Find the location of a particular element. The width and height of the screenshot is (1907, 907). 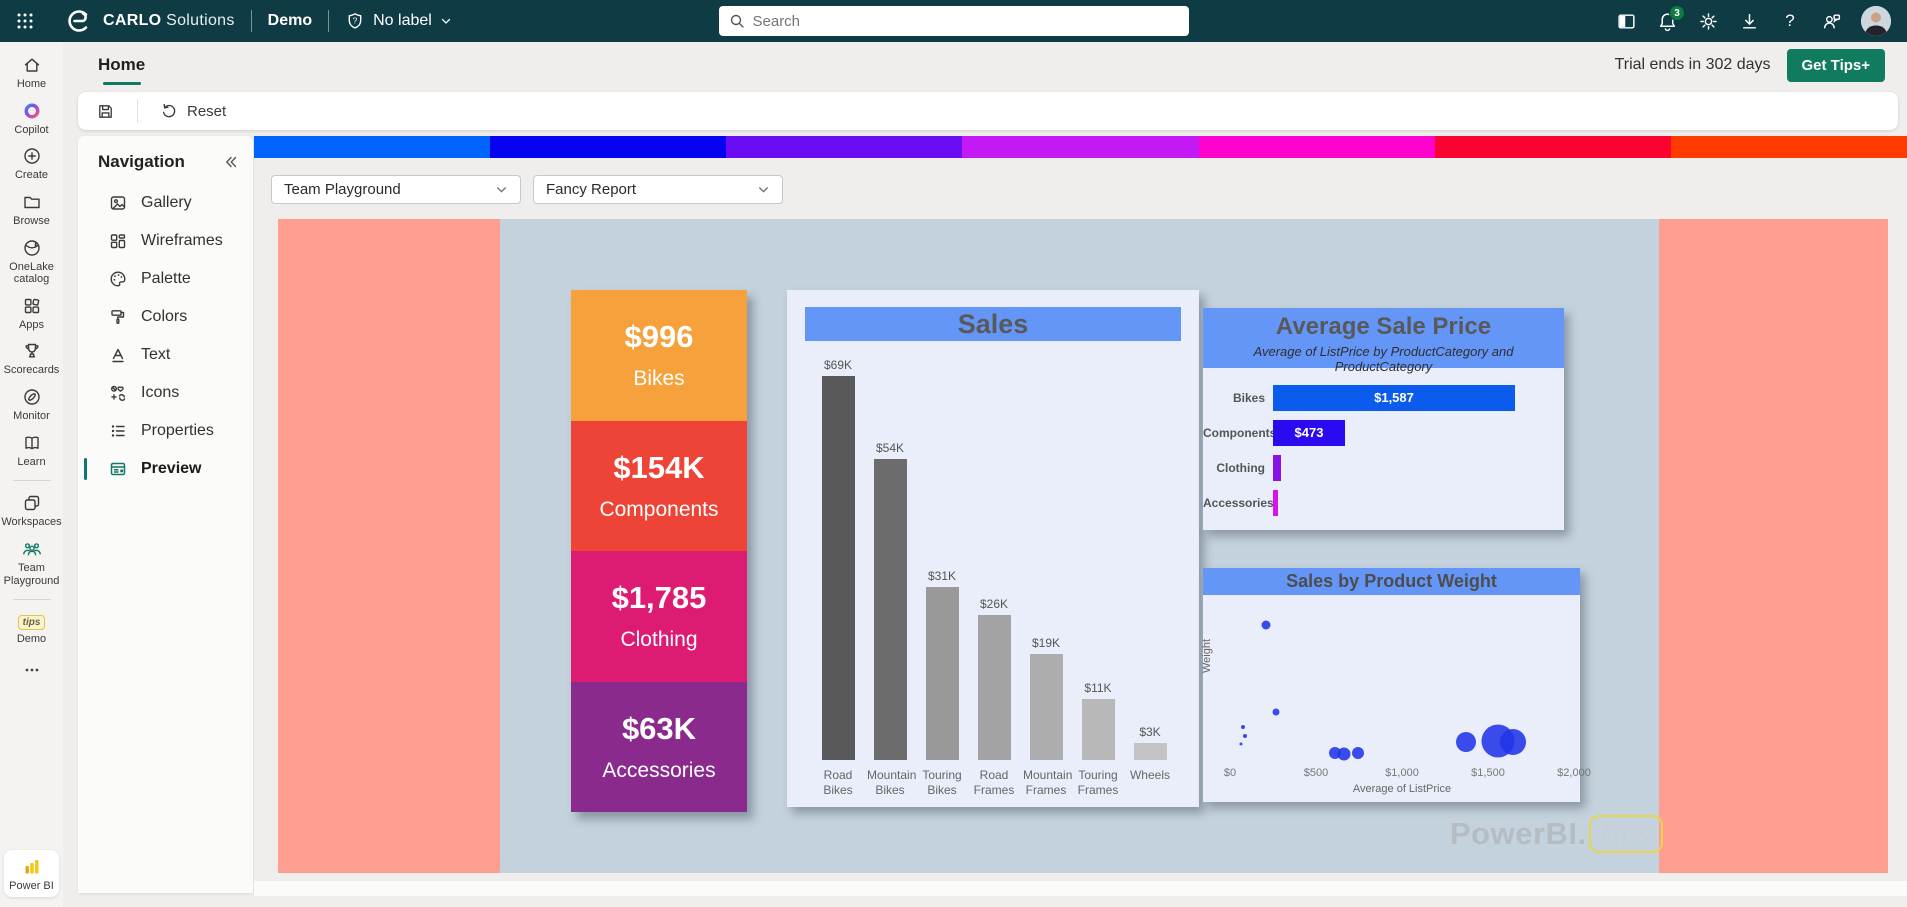

save-button is located at coordinates (105, 111).